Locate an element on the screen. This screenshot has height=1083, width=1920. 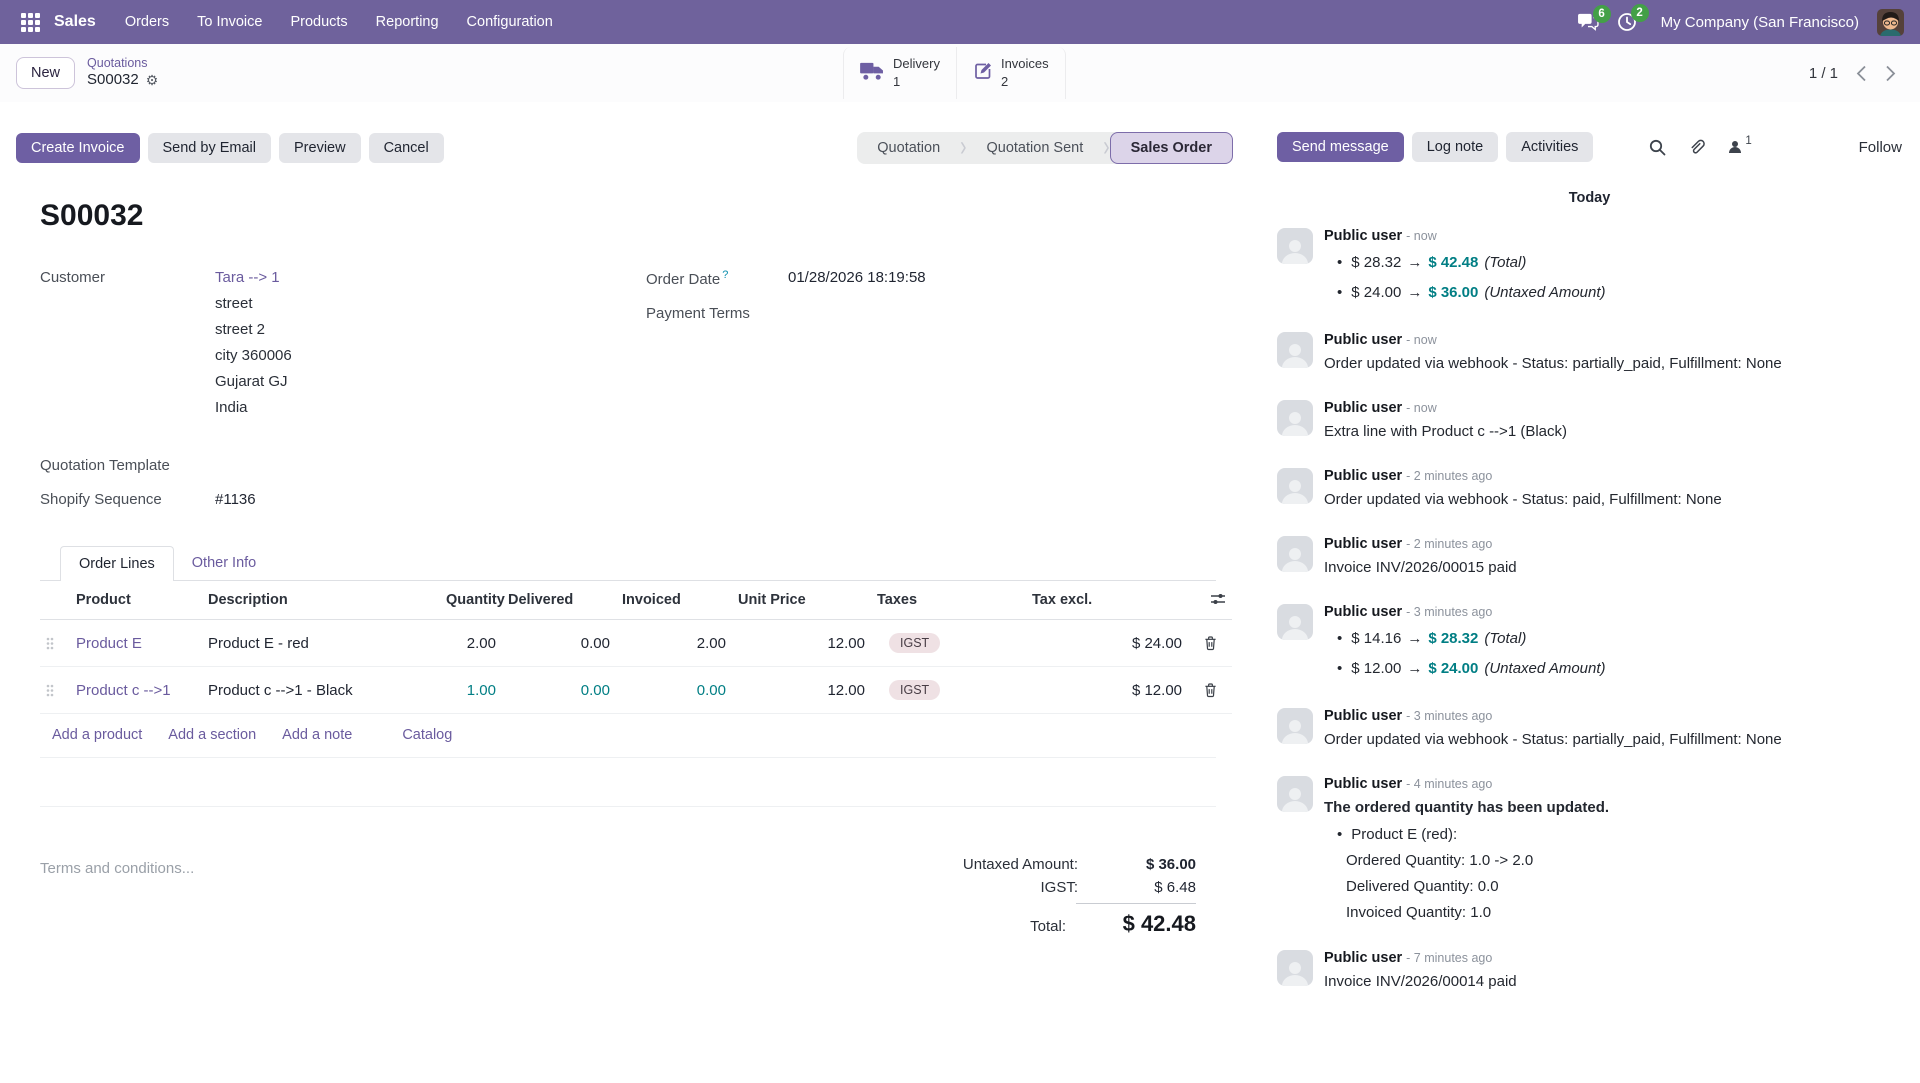
nav-item-reporting: Reporting is located at coordinates (407, 22).